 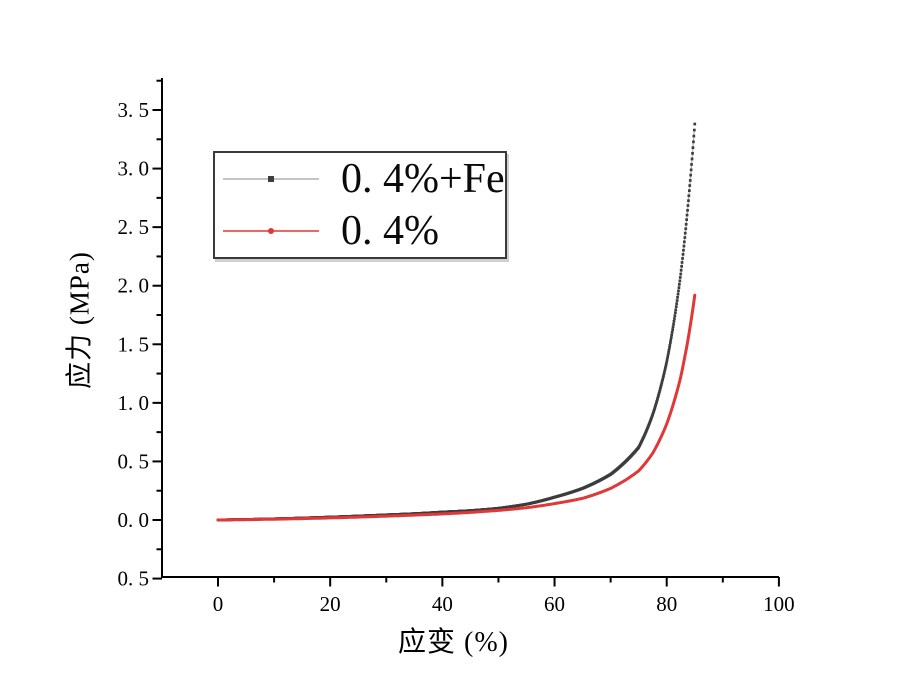 What do you see at coordinates (79, 320) in the screenshot?
I see `y-axis-title: 应力 (MPa)` at bounding box center [79, 320].